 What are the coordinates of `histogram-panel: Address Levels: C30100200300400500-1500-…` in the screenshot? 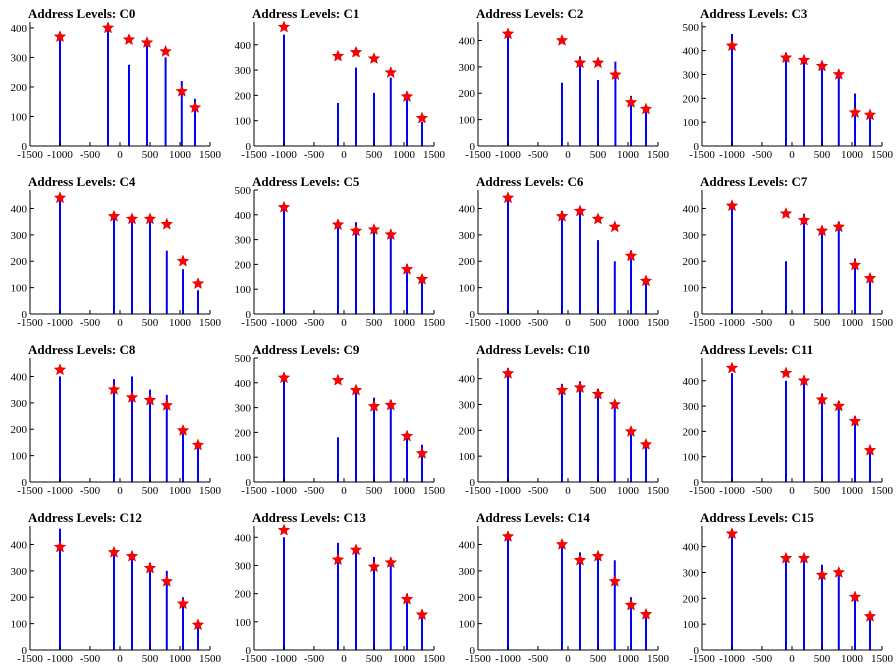 It's located at (788, 83).